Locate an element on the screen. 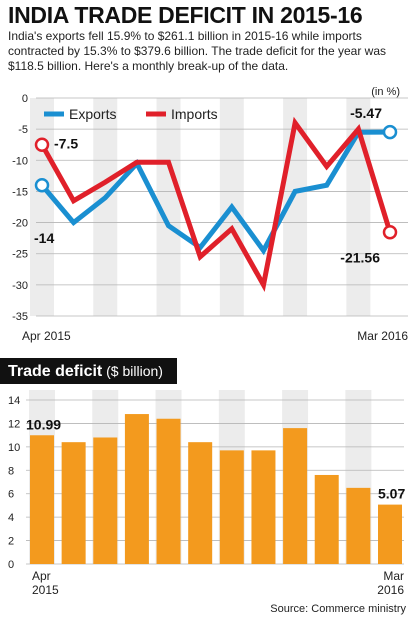 This screenshot has width=414, height=621. x-tick-label: 2016 is located at coordinates (390, 590).